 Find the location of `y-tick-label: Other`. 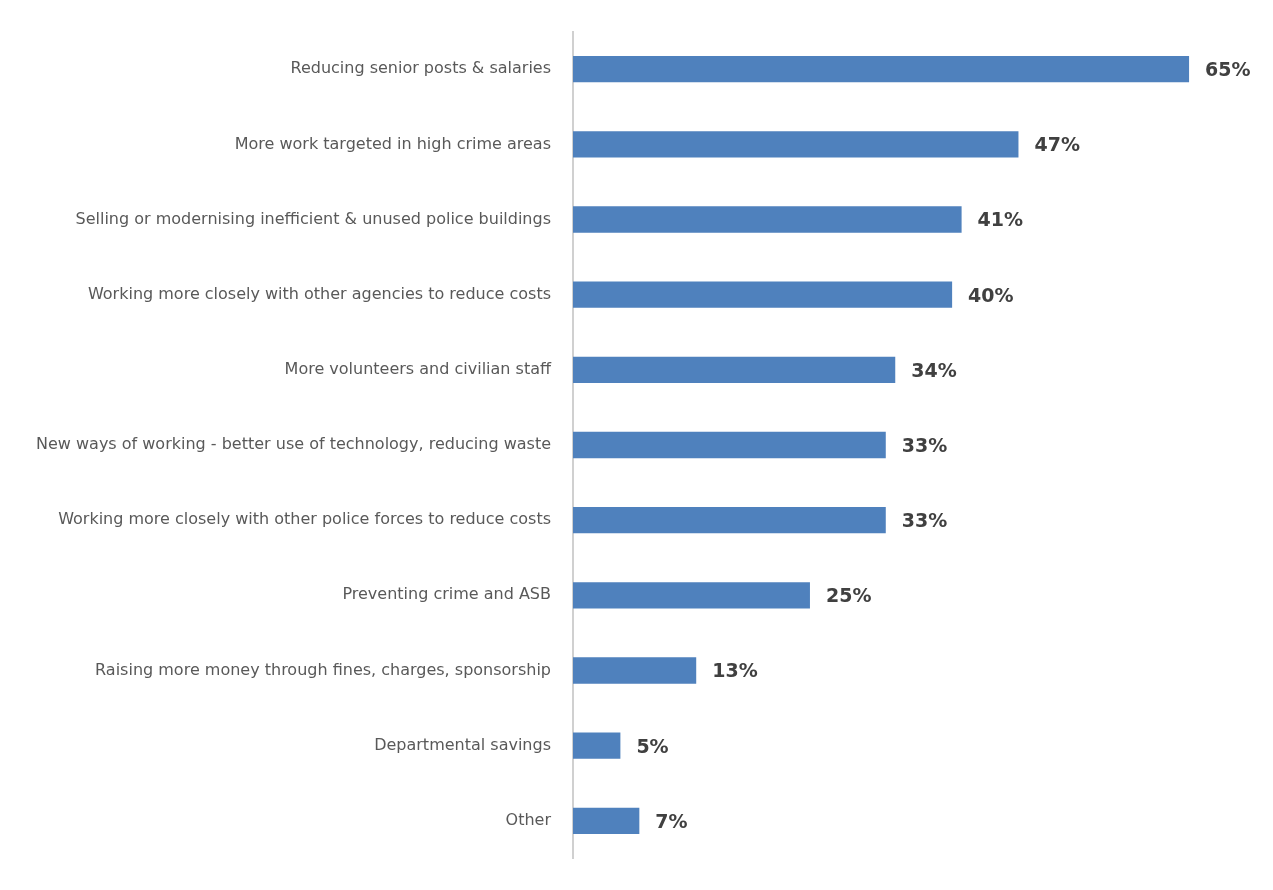

y-tick-label: Other is located at coordinates (528, 819).